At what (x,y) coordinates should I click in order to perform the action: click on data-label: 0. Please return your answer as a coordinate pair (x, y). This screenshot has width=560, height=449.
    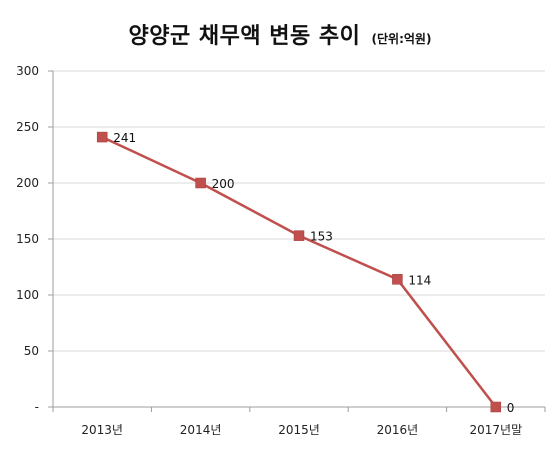
    Looking at the image, I should click on (511, 408).